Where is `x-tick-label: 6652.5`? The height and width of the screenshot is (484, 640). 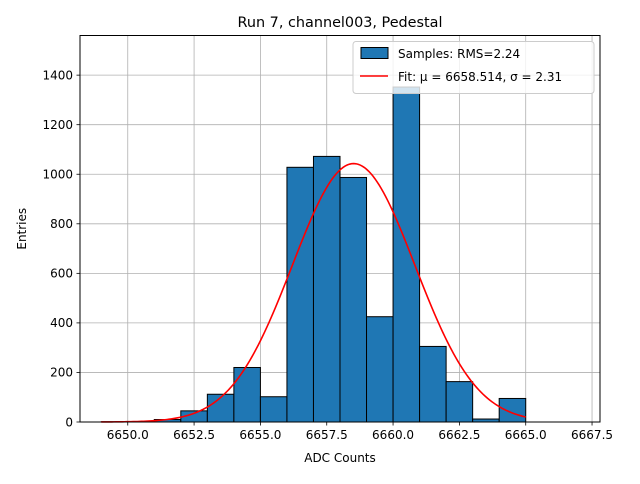
x-tick-label: 6652.5 is located at coordinates (194, 435).